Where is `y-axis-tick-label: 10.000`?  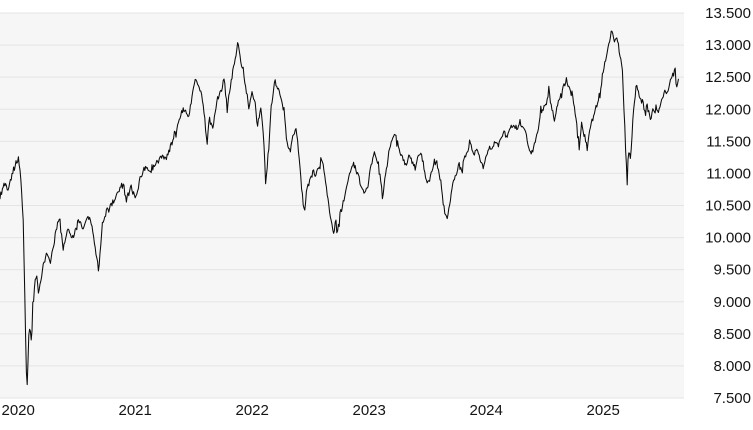 y-axis-tick-label: 10.000 is located at coordinates (728, 238).